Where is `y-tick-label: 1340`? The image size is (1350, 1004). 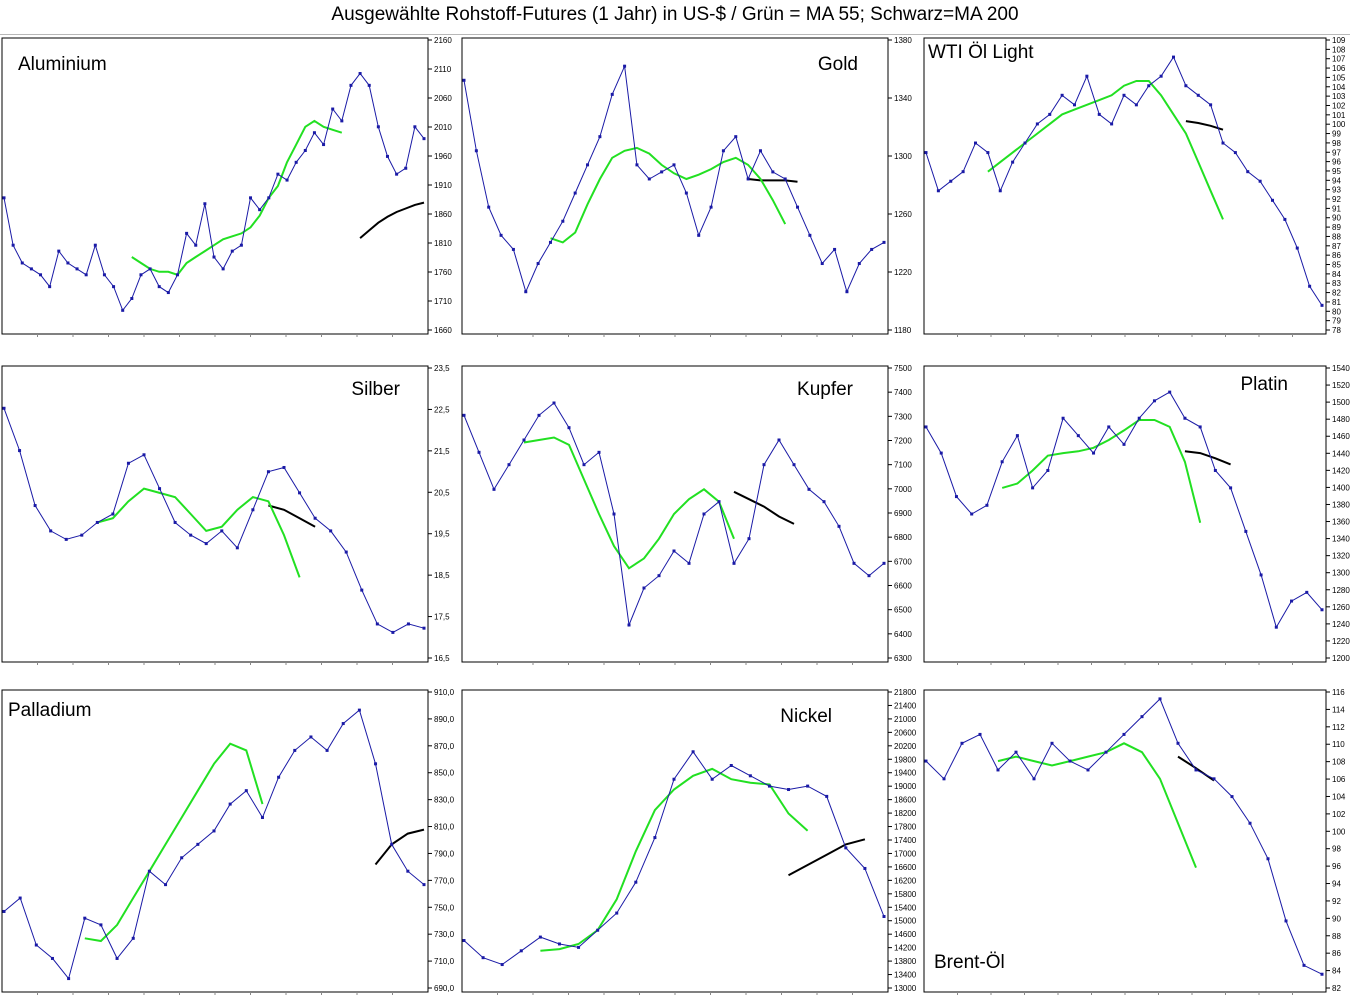
y-tick-label: 1340 is located at coordinates (1341, 539).